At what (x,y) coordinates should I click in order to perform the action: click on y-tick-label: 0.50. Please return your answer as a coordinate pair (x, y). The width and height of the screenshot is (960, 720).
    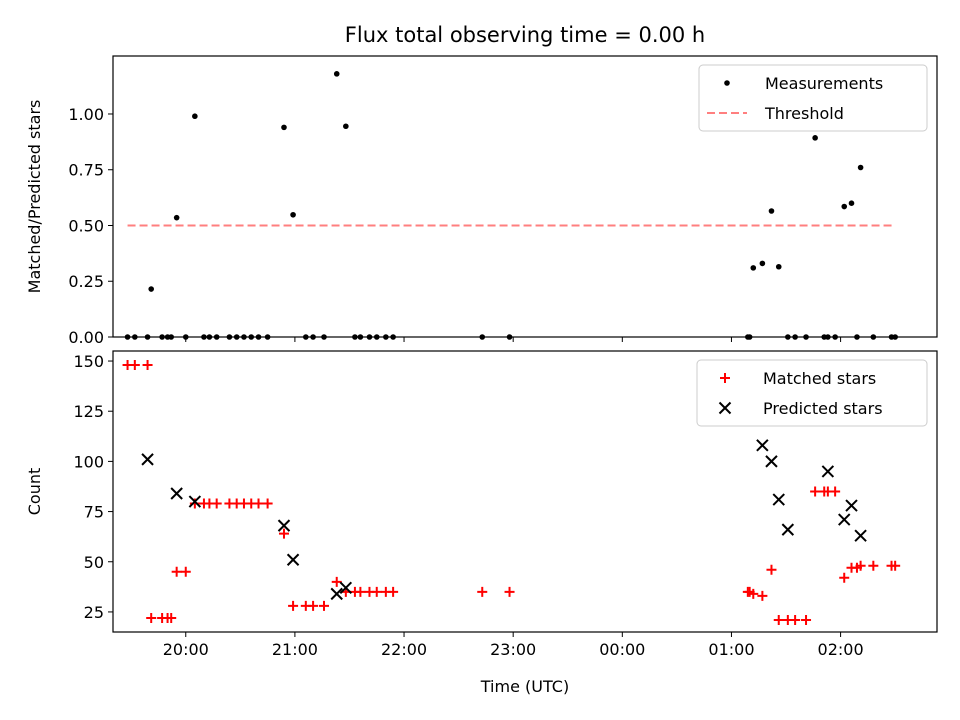
    Looking at the image, I should click on (86, 225).